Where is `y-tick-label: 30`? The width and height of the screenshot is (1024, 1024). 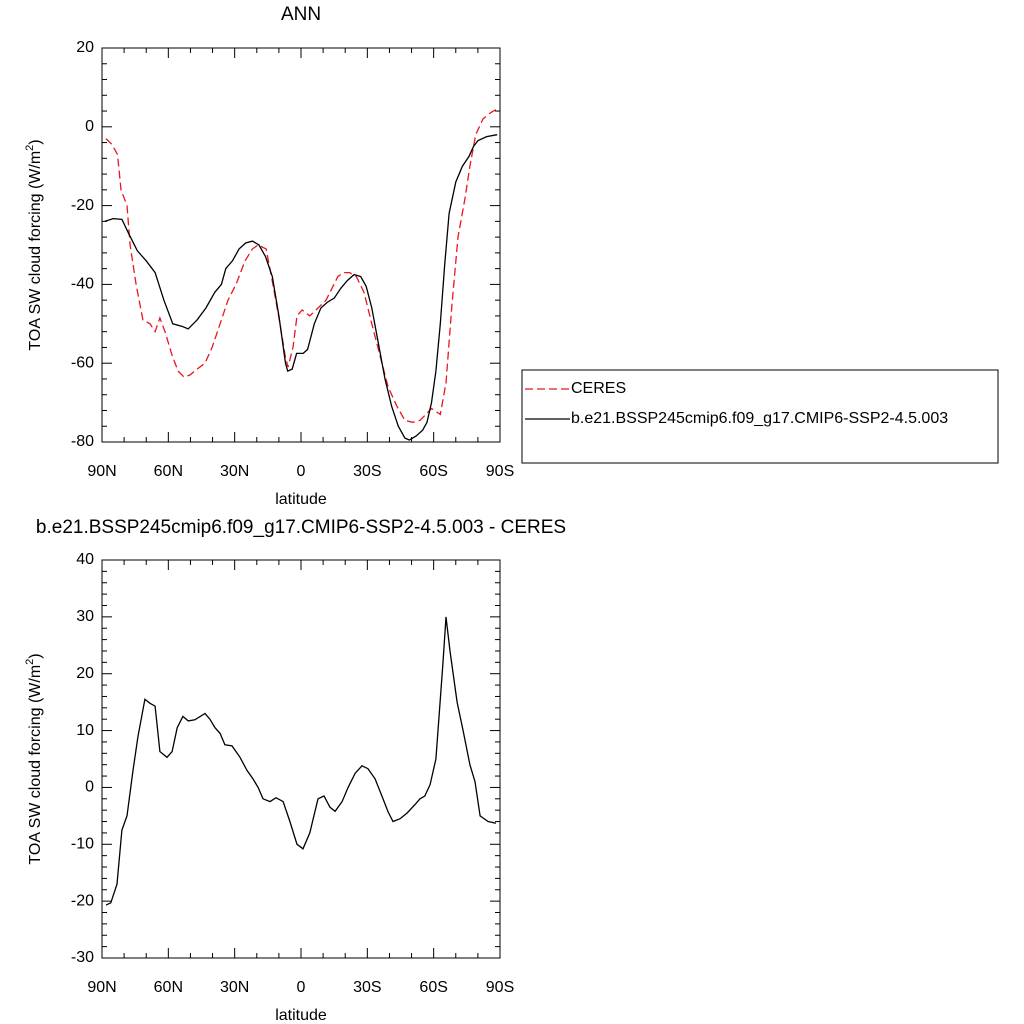
y-tick-label: 30 is located at coordinates (85, 616).